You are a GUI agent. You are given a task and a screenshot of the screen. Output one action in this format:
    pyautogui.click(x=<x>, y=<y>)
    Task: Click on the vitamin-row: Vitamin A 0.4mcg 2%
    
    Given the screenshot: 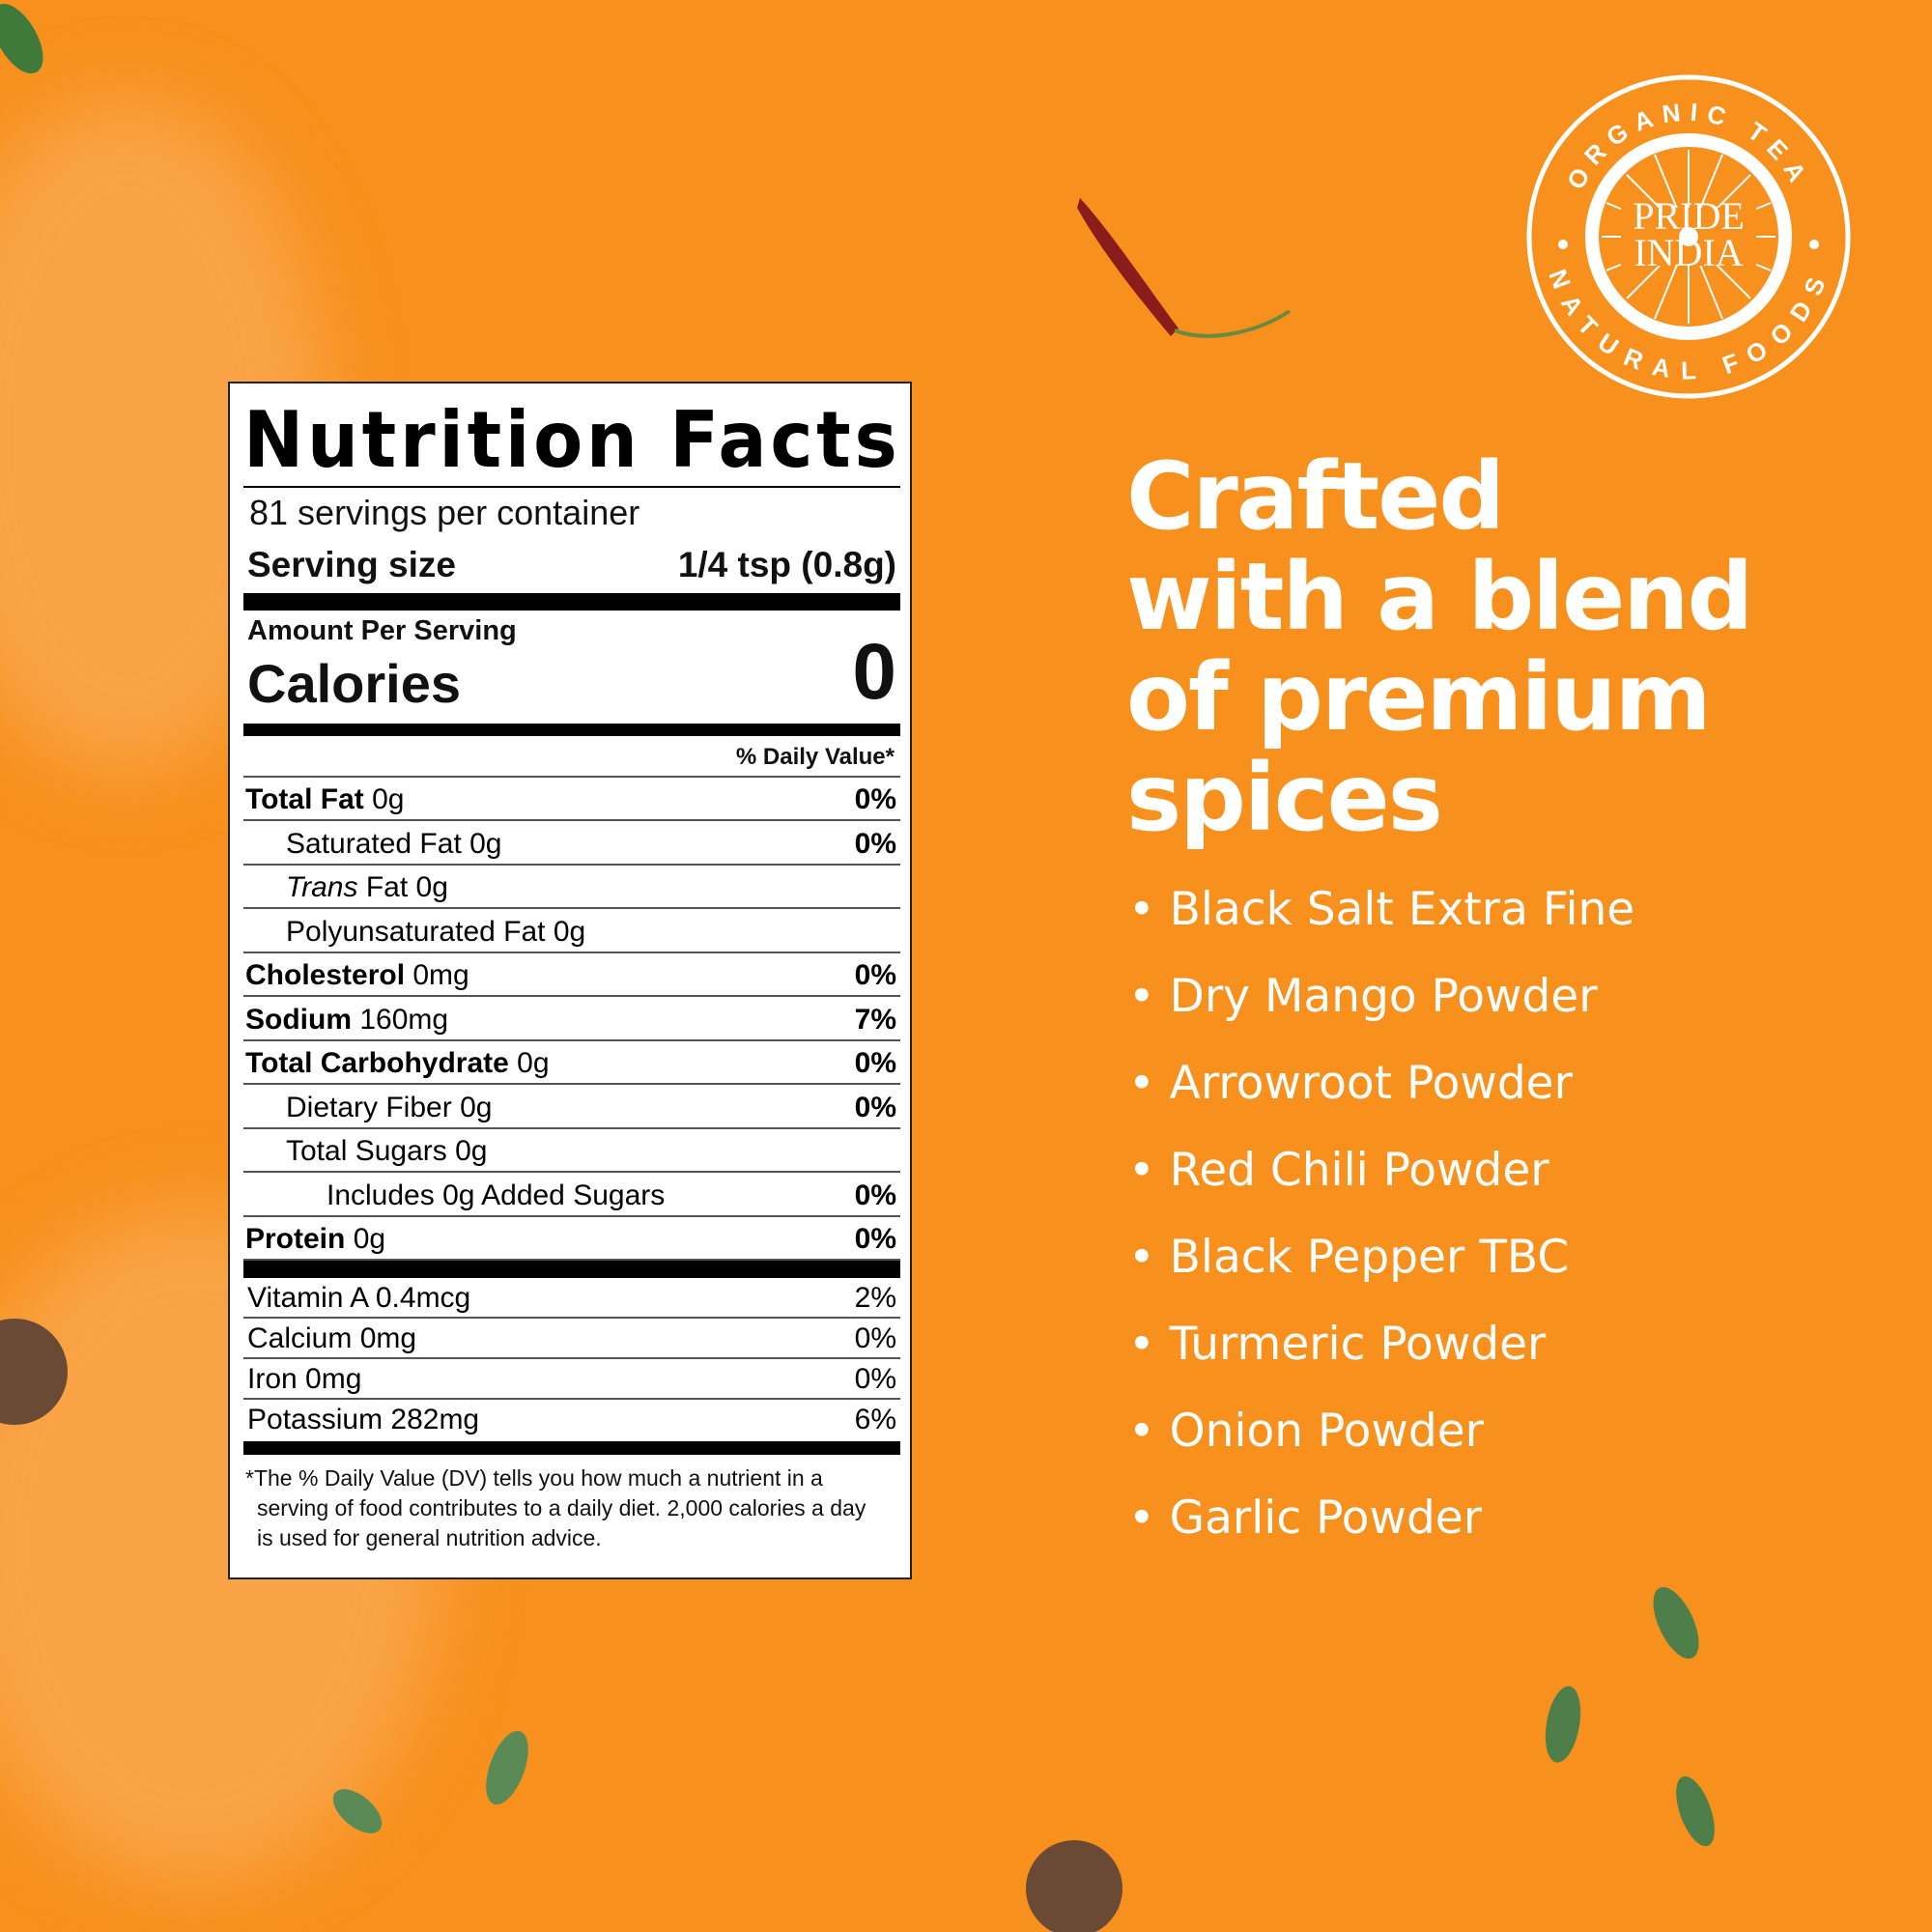 What is the action you would take?
    pyautogui.click(x=571, y=1298)
    